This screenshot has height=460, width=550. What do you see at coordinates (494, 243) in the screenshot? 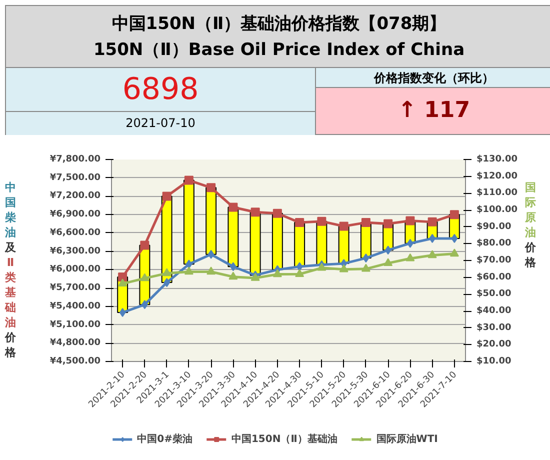
I see `y2-tick-label: $80.00` at bounding box center [494, 243].